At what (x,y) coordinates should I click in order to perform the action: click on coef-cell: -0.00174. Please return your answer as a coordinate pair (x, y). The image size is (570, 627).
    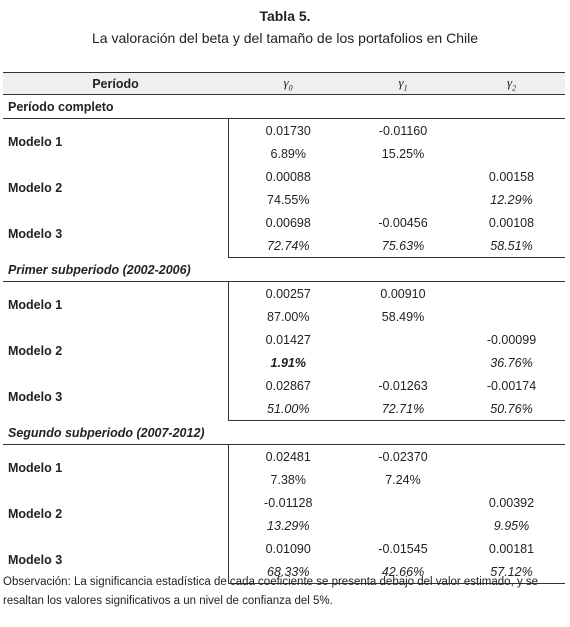
    Looking at the image, I should click on (511, 385).